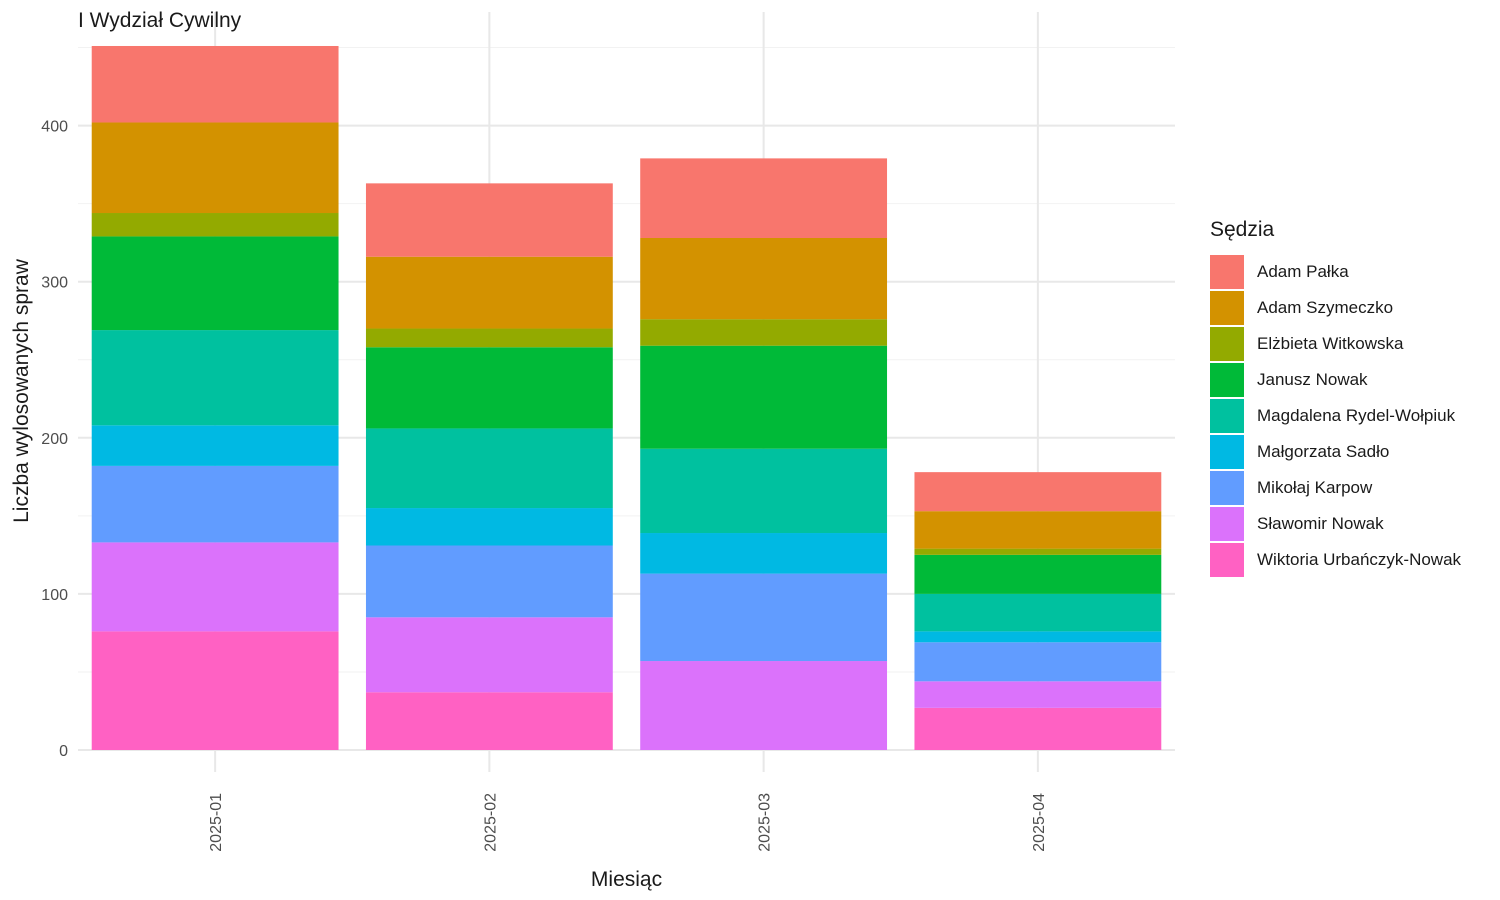  I want to click on y-tick-label: 200, so click(54, 439).